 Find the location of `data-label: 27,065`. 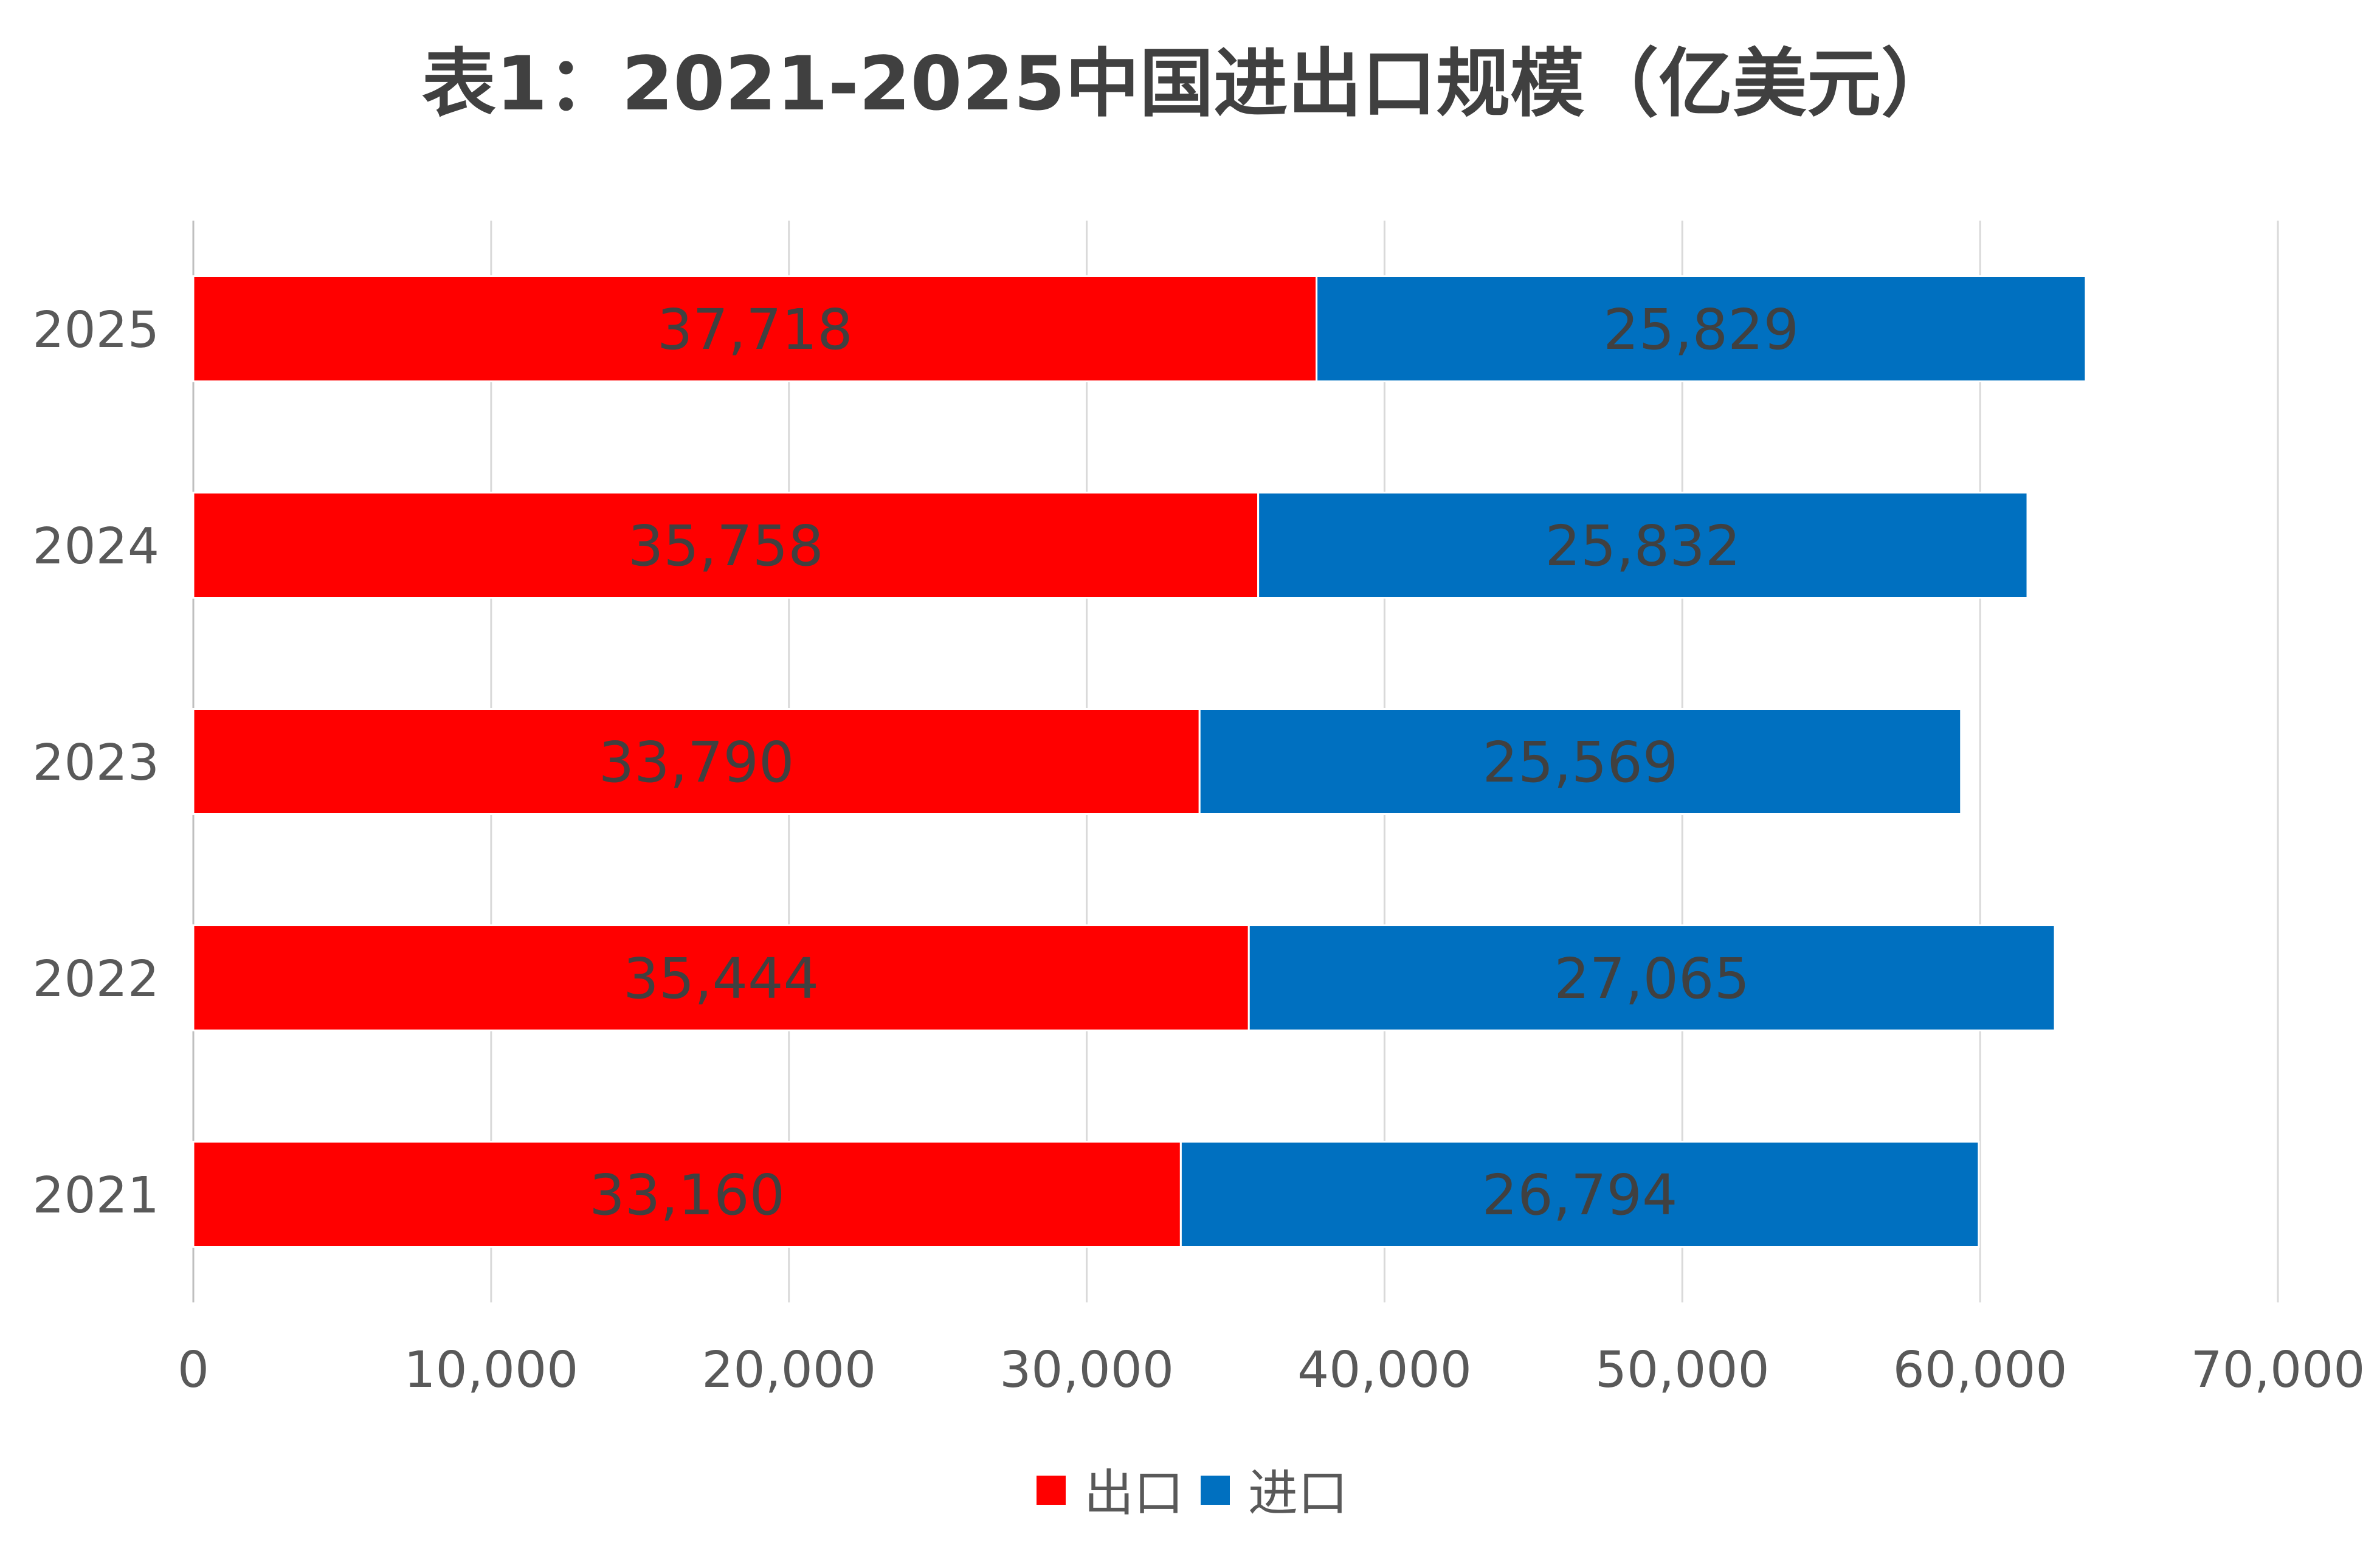

data-label: 27,065 is located at coordinates (1652, 979).